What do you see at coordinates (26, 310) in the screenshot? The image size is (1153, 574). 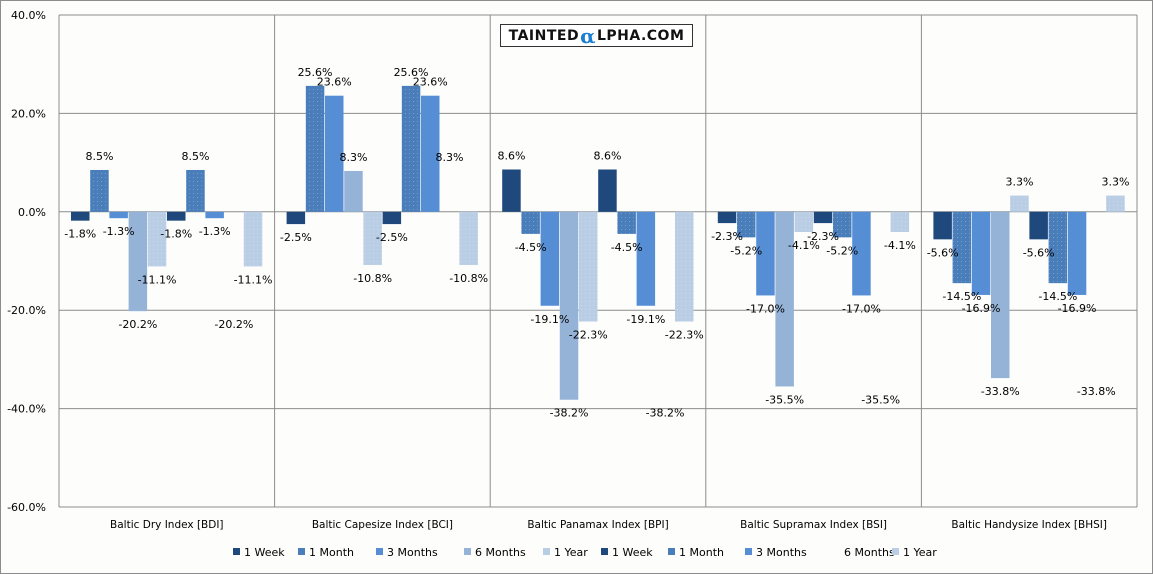 I see `y-tick-label: -20.0%` at bounding box center [26, 310].